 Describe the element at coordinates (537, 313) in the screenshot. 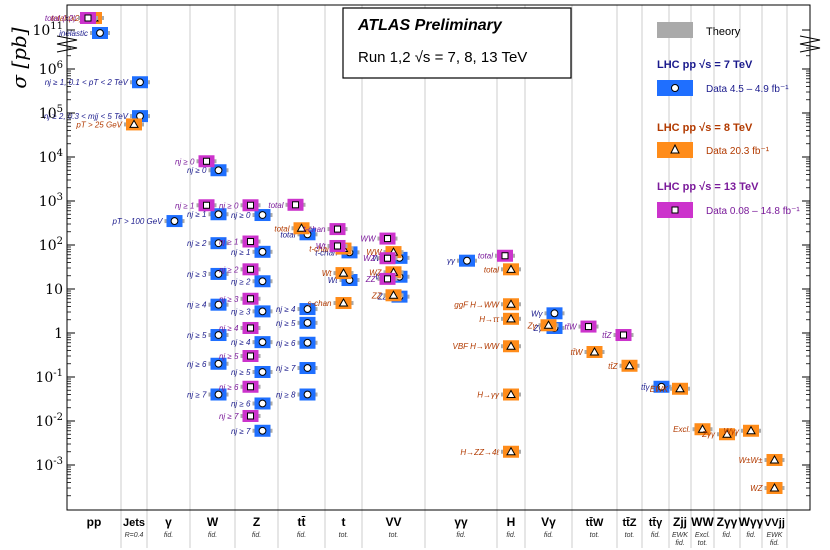

I see `data-point-label: Wγ` at that location.